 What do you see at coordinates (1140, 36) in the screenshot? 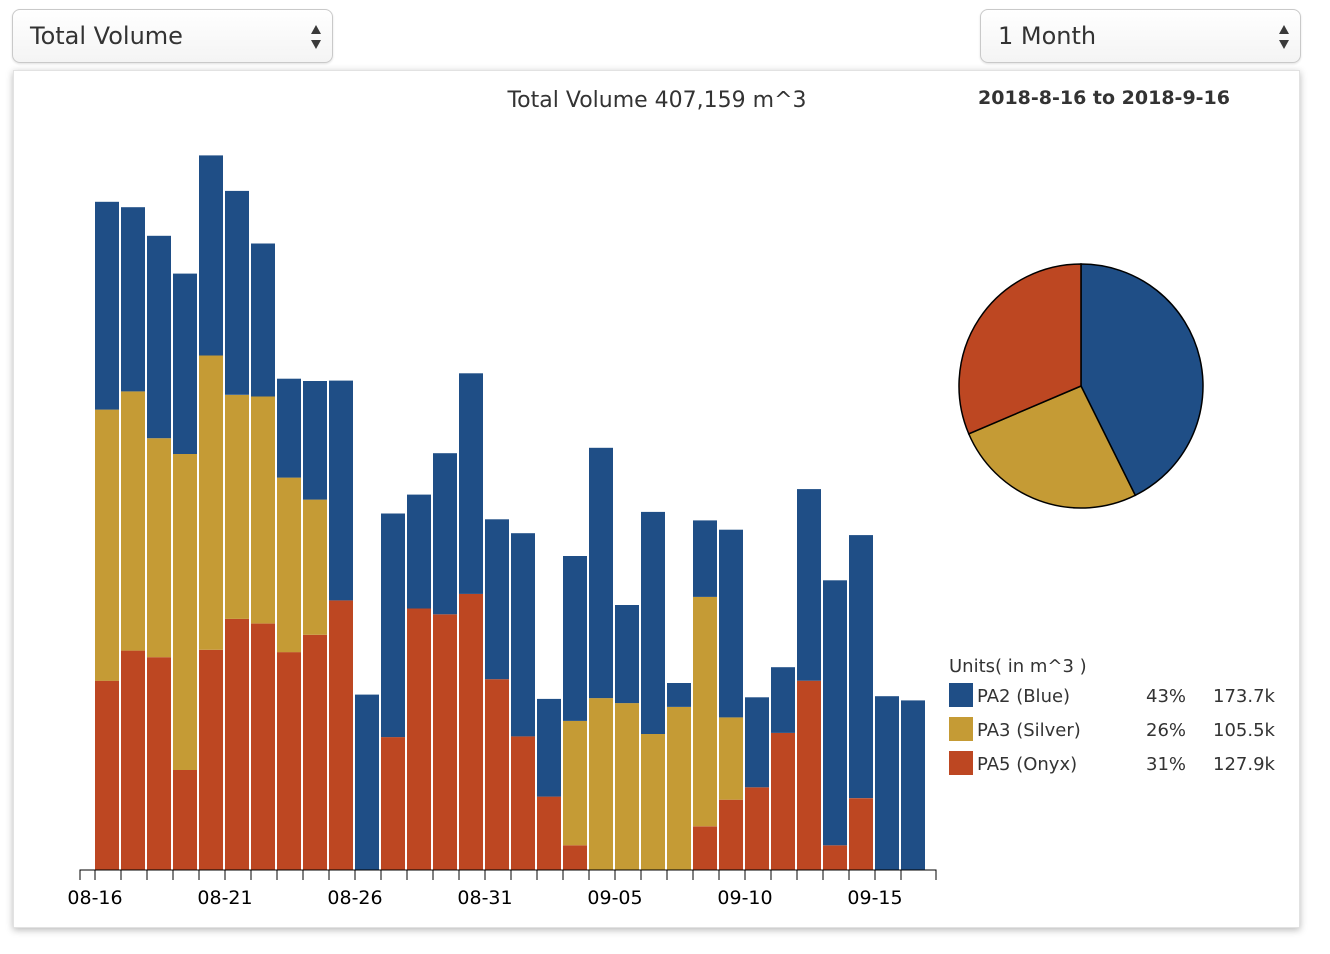
I see `range-select: 1 Month` at bounding box center [1140, 36].